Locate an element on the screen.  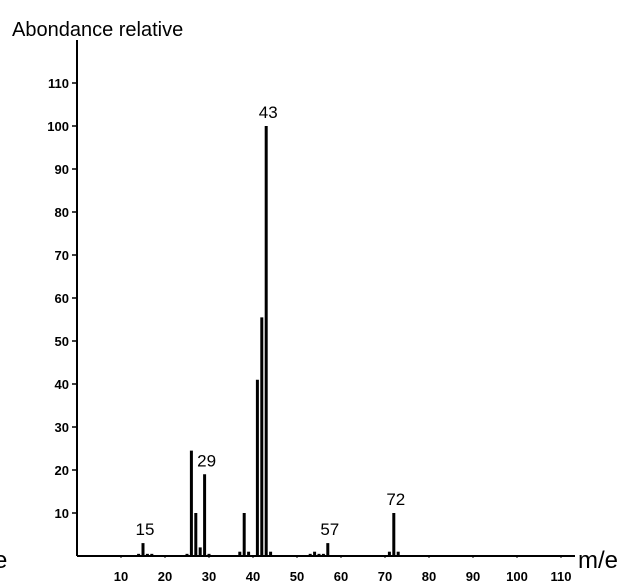
x-tick-label: 90 is located at coordinates (473, 576).